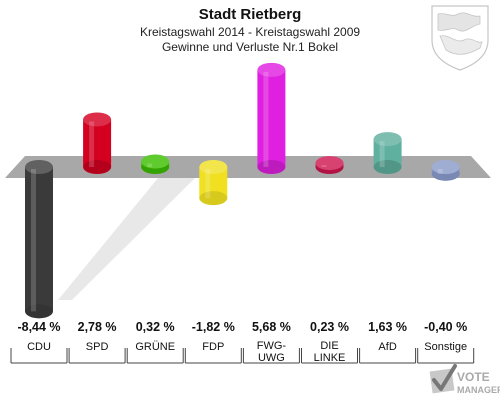 The width and height of the screenshot is (500, 405). Describe the element at coordinates (213, 347) in the screenshot. I see `category-label: FDP` at that location.